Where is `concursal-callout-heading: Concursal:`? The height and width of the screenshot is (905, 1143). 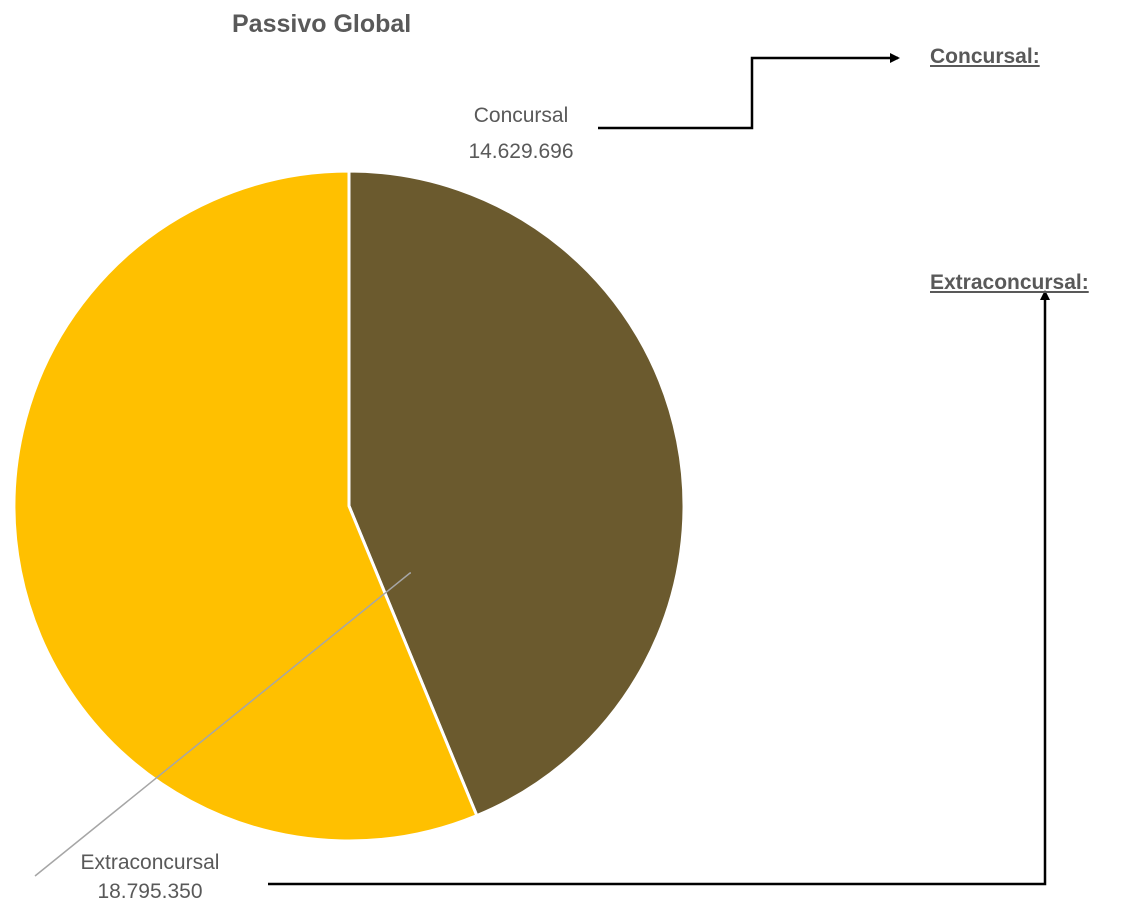
concursal-callout-heading: Concursal: is located at coordinates (985, 56).